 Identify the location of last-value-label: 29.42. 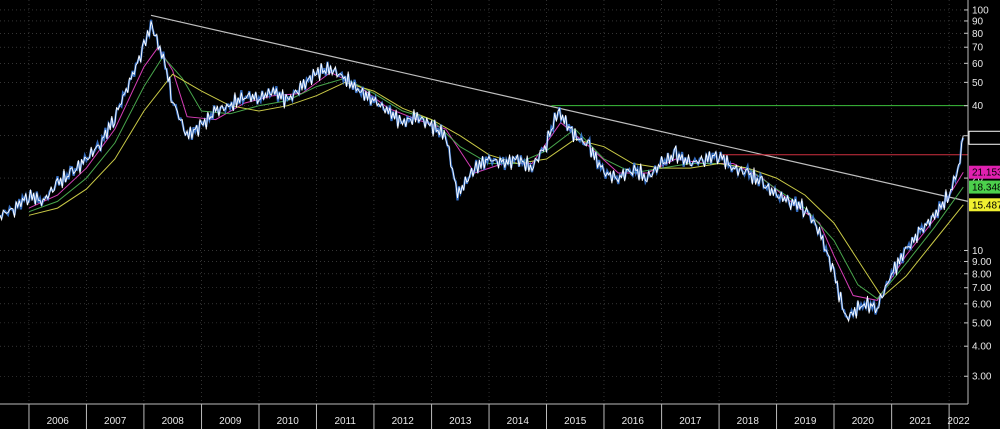
(984, 138).